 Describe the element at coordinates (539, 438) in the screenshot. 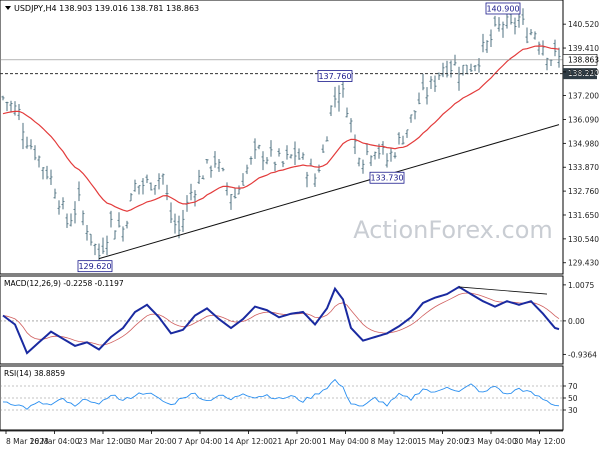

I see `x-tick-label: 30 May 12:00` at that location.